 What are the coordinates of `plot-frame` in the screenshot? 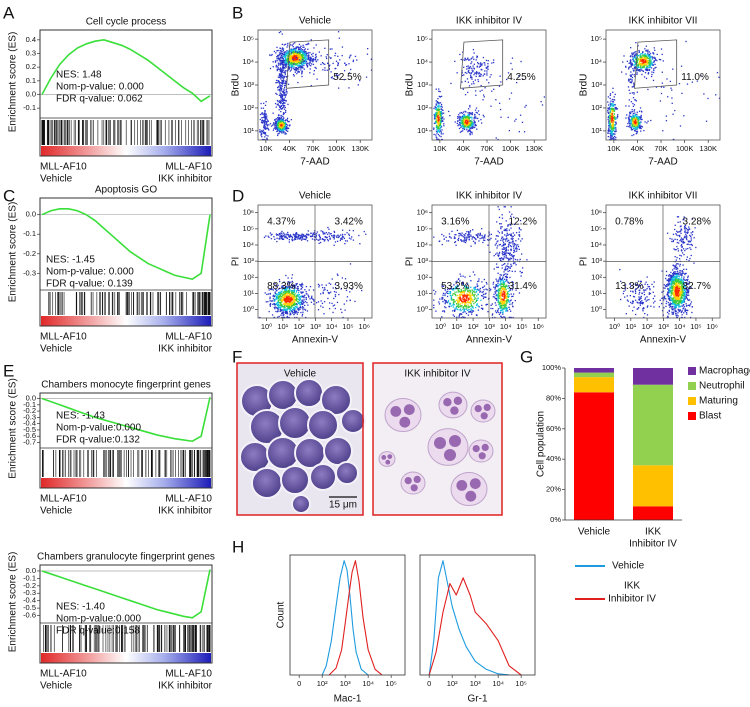 It's located at (126, 440).